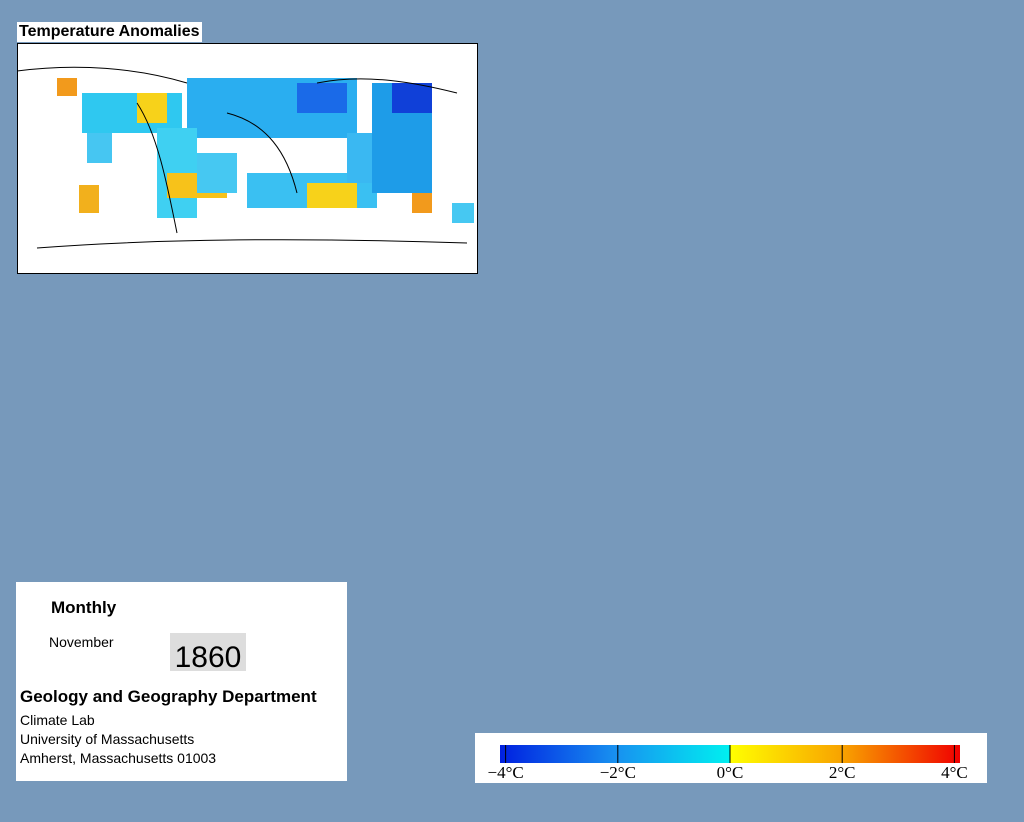  What do you see at coordinates (265, 150) in the screenshot?
I see `anomaly-cells` at bounding box center [265, 150].